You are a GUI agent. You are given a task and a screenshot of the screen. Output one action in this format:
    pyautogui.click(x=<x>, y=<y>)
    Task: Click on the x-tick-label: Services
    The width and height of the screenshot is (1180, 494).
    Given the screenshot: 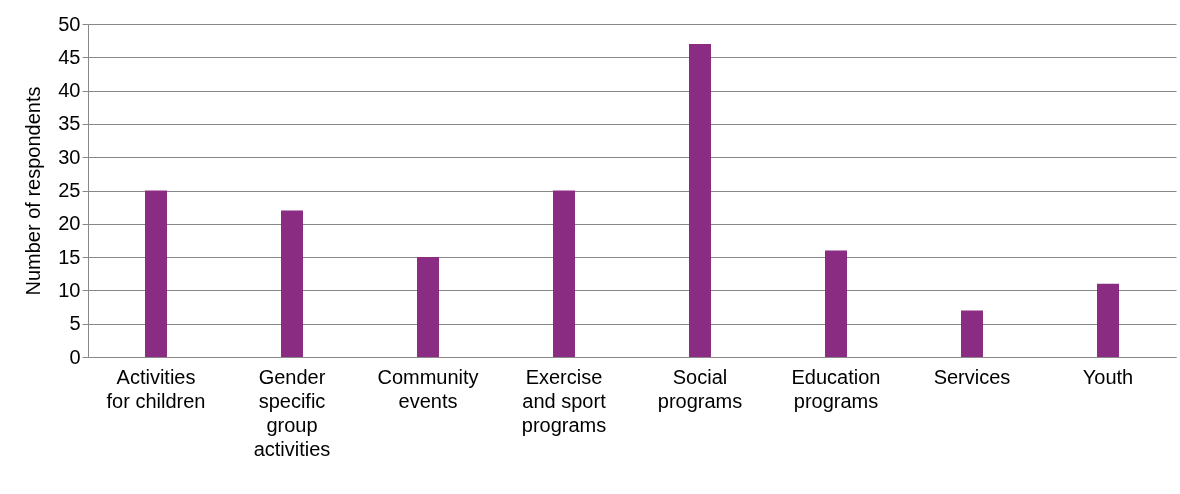 What is the action you would take?
    pyautogui.click(x=972, y=376)
    